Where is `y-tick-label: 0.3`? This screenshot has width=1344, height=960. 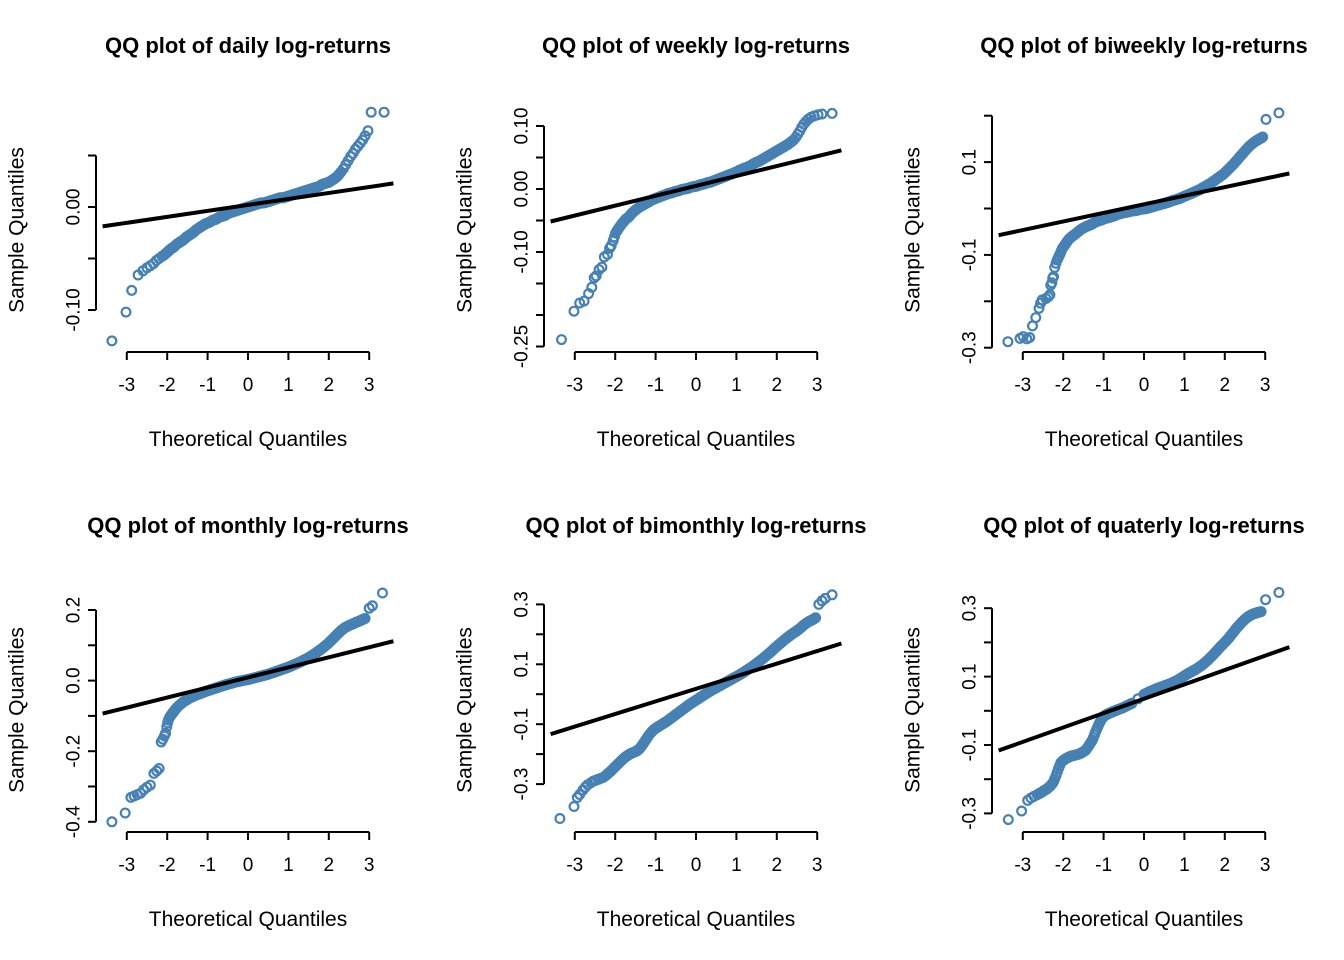
y-tick-label: 0.3 is located at coordinates (522, 604).